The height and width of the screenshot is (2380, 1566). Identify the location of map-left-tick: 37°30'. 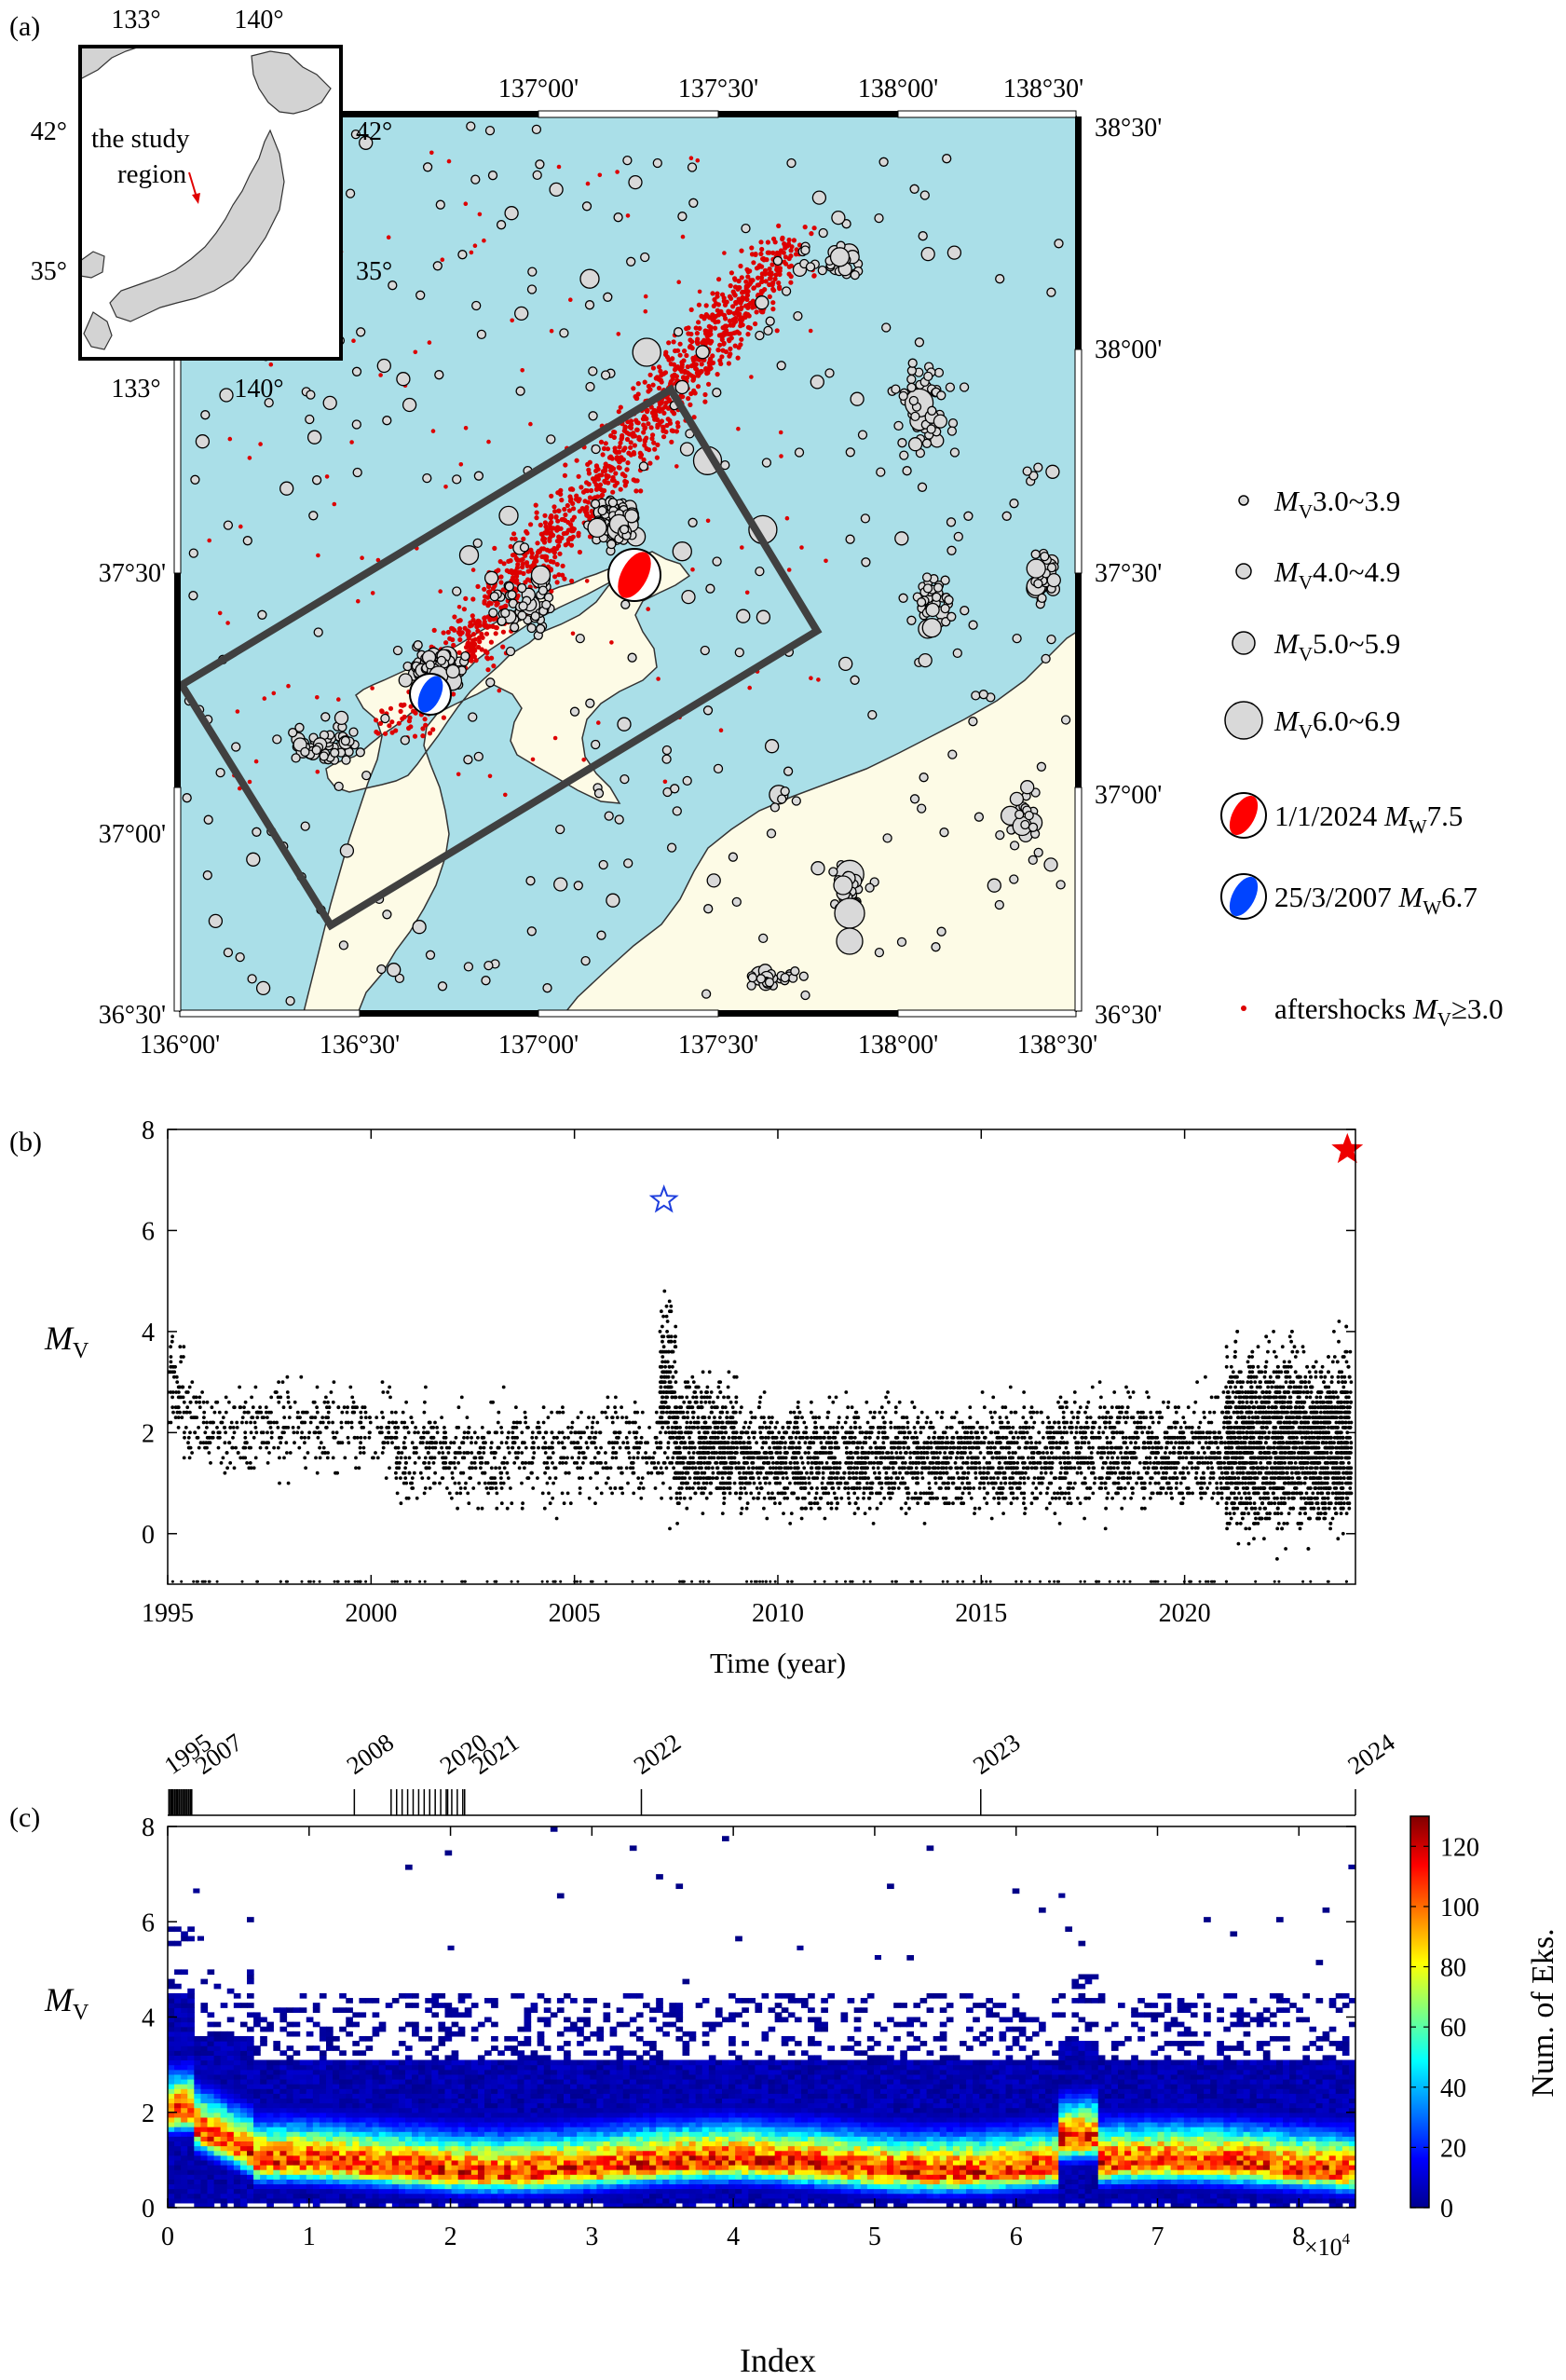
(132, 573).